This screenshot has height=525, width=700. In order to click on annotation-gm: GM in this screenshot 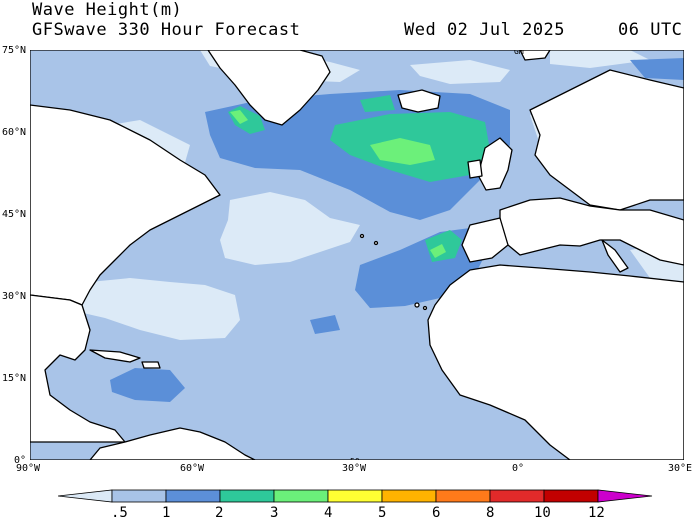, I will do `click(519, 53)`.